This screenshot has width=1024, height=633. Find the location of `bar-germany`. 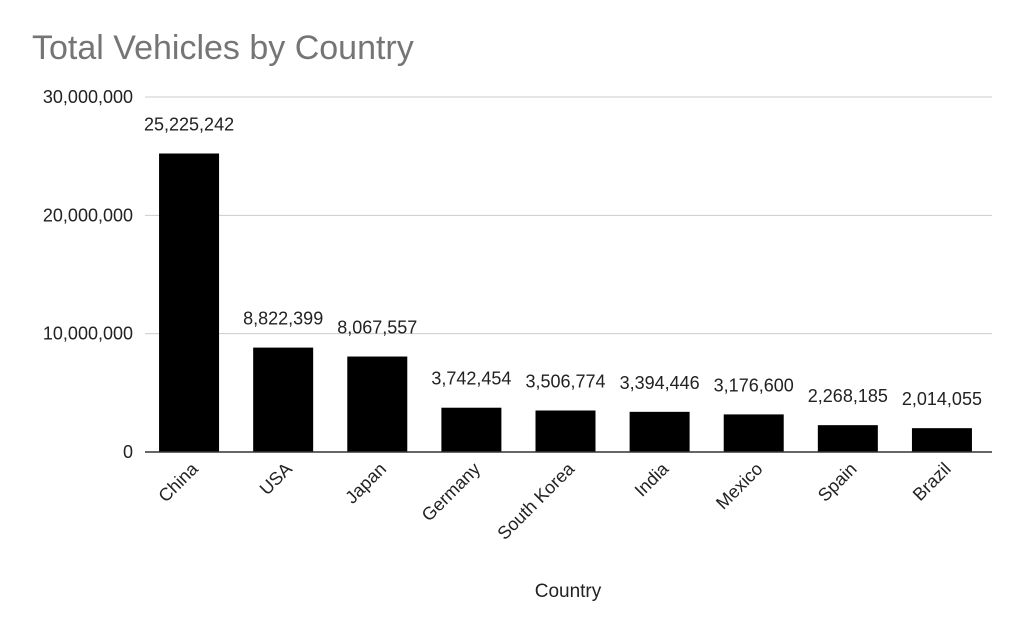

bar-germany is located at coordinates (471, 429).